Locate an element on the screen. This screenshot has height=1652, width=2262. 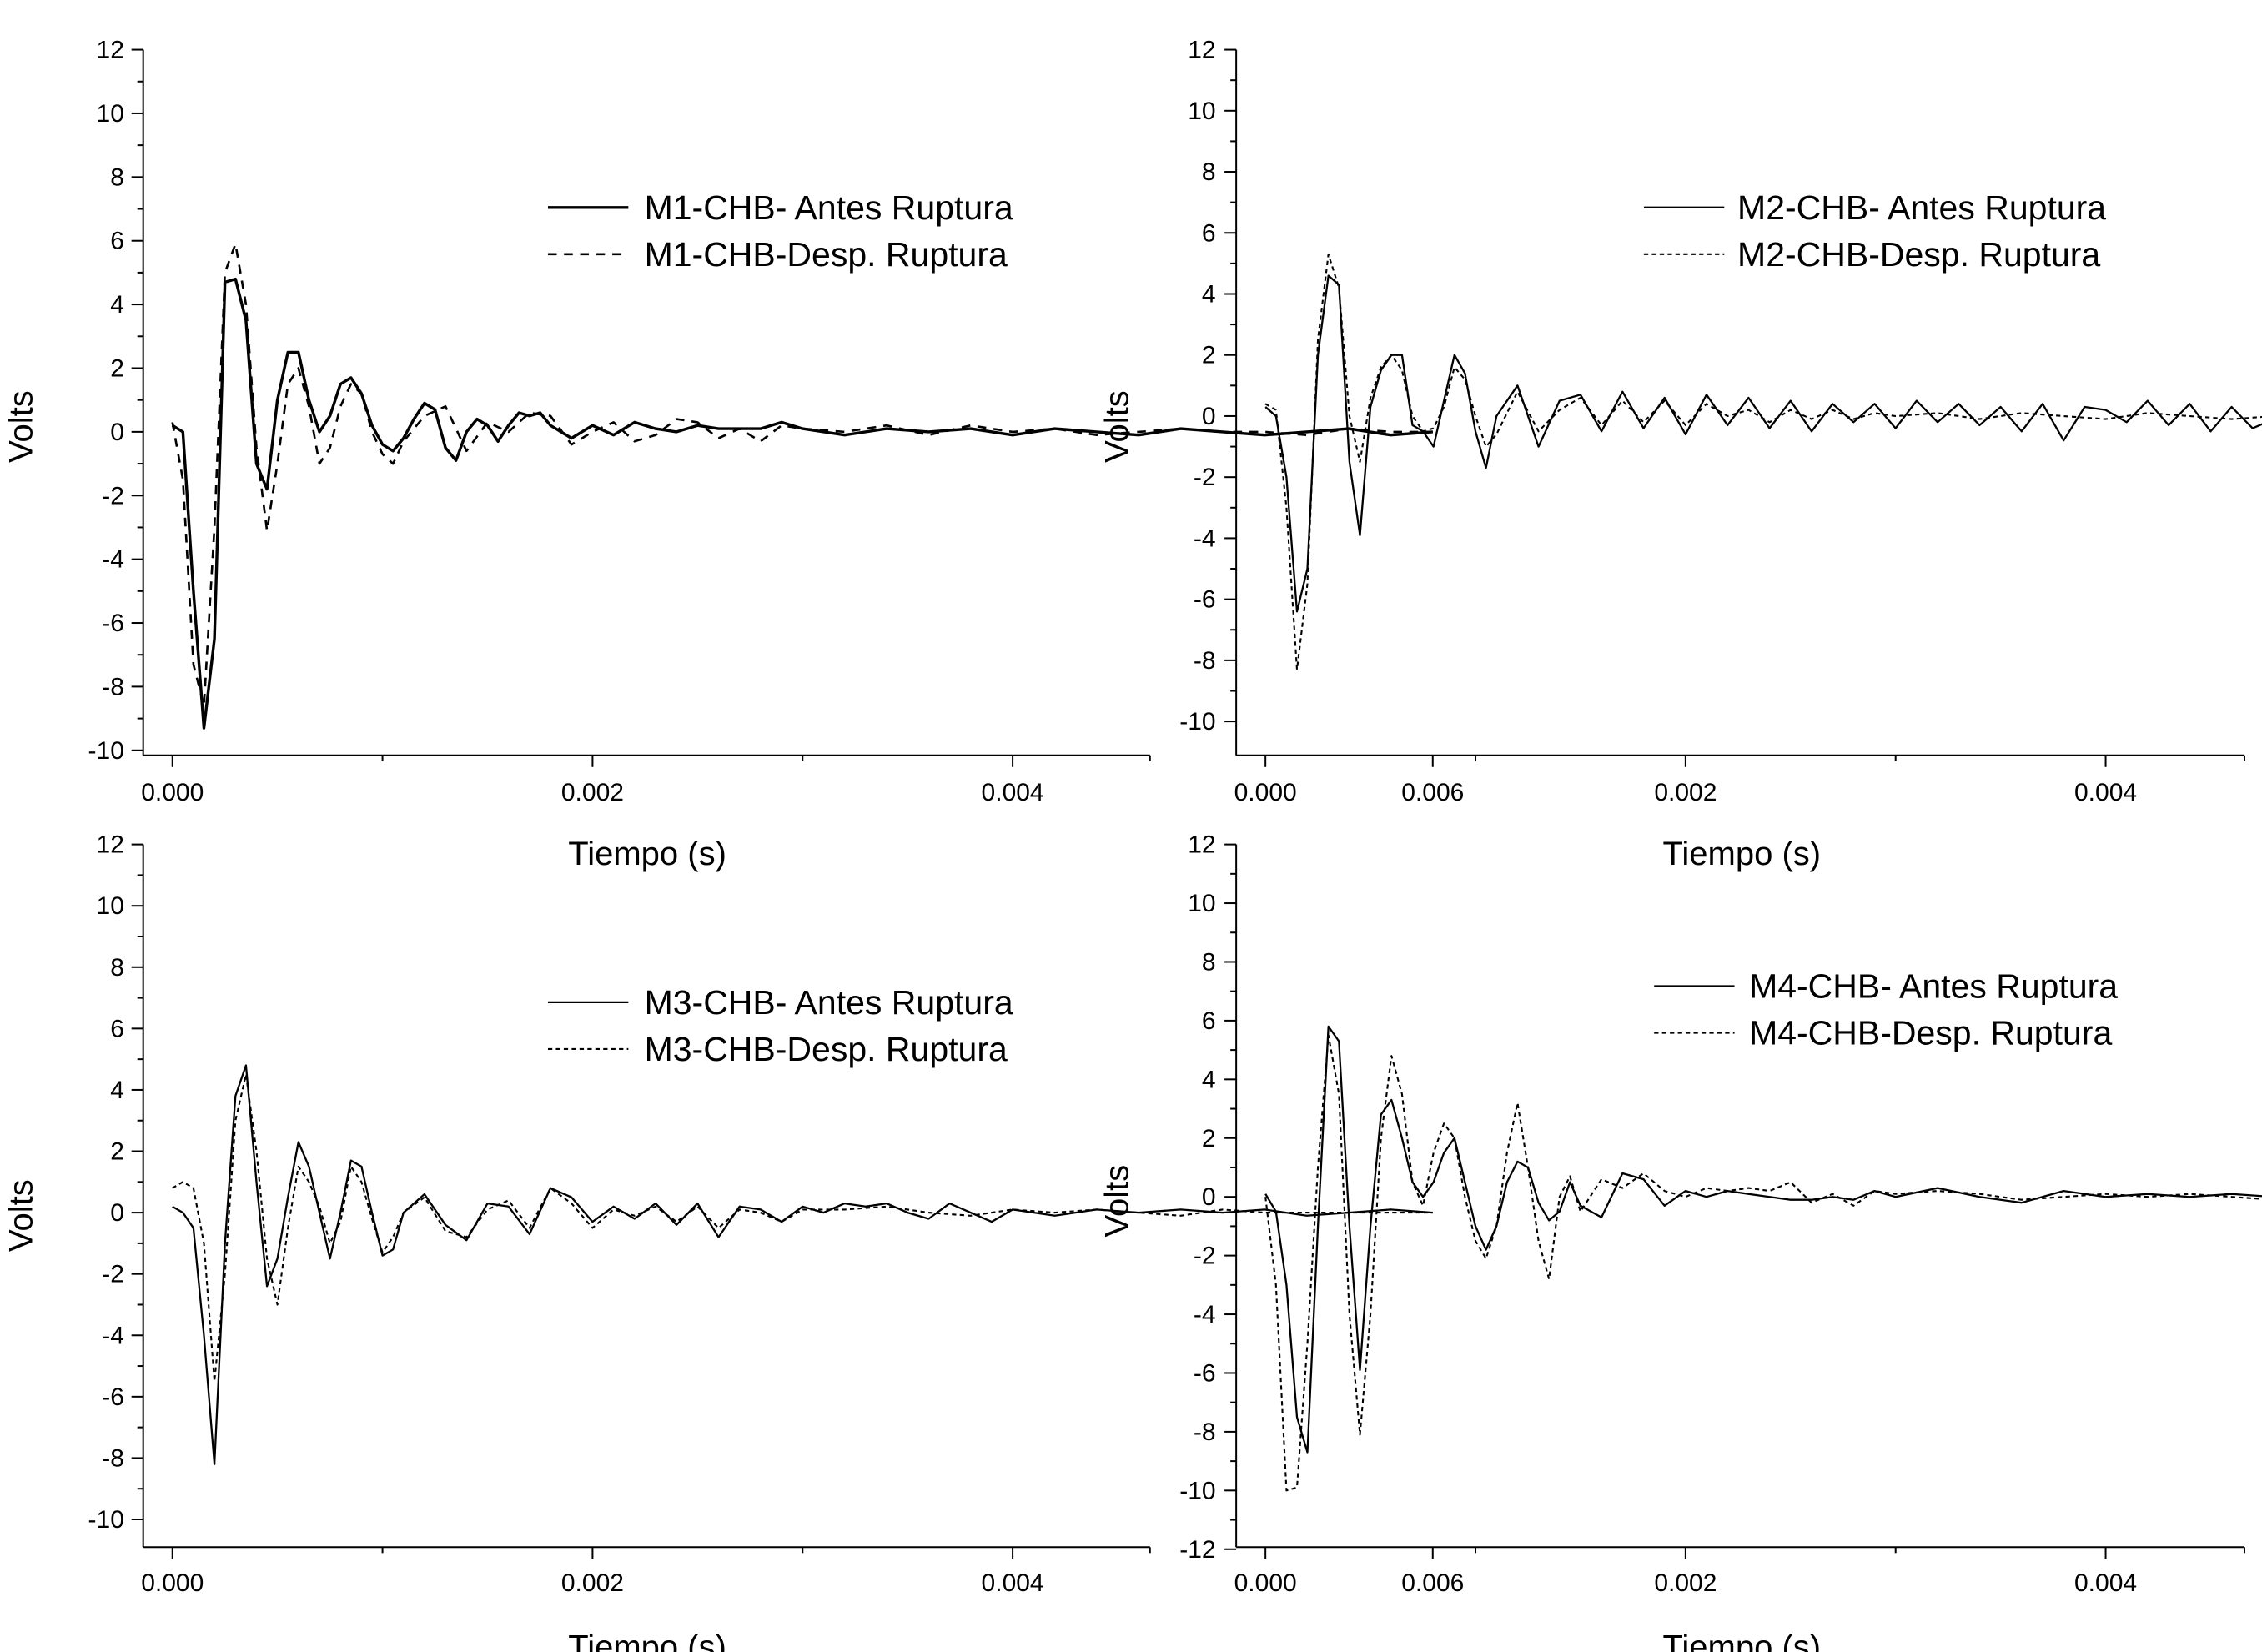
legend-label: M3-CHB- Antes Ruptura is located at coordinates (829, 1002).